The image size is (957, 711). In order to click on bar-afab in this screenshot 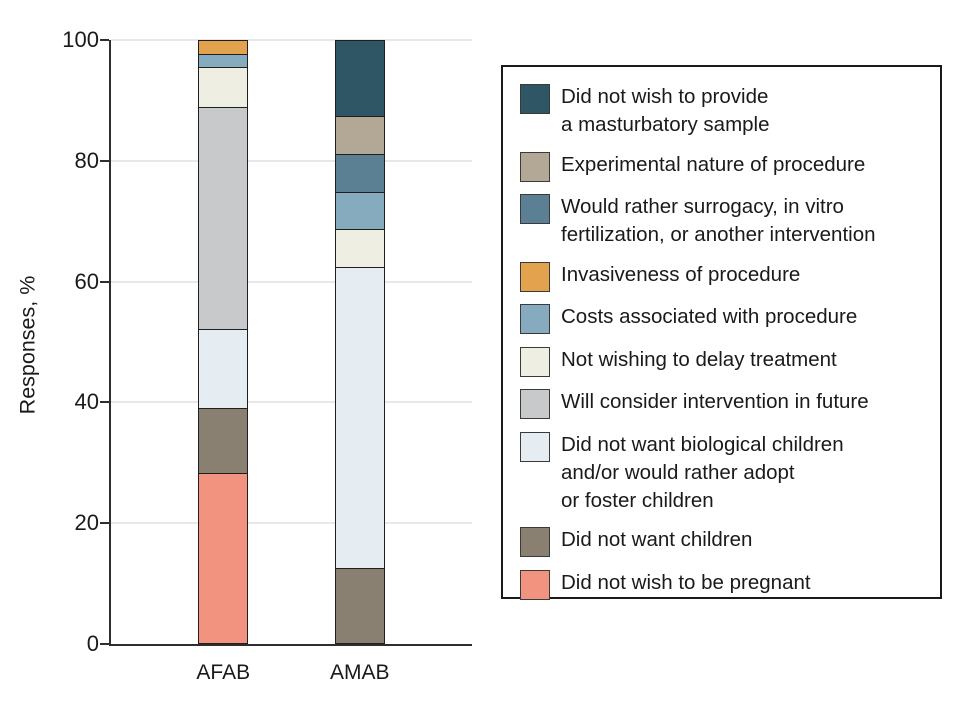, I will do `click(223, 342)`.